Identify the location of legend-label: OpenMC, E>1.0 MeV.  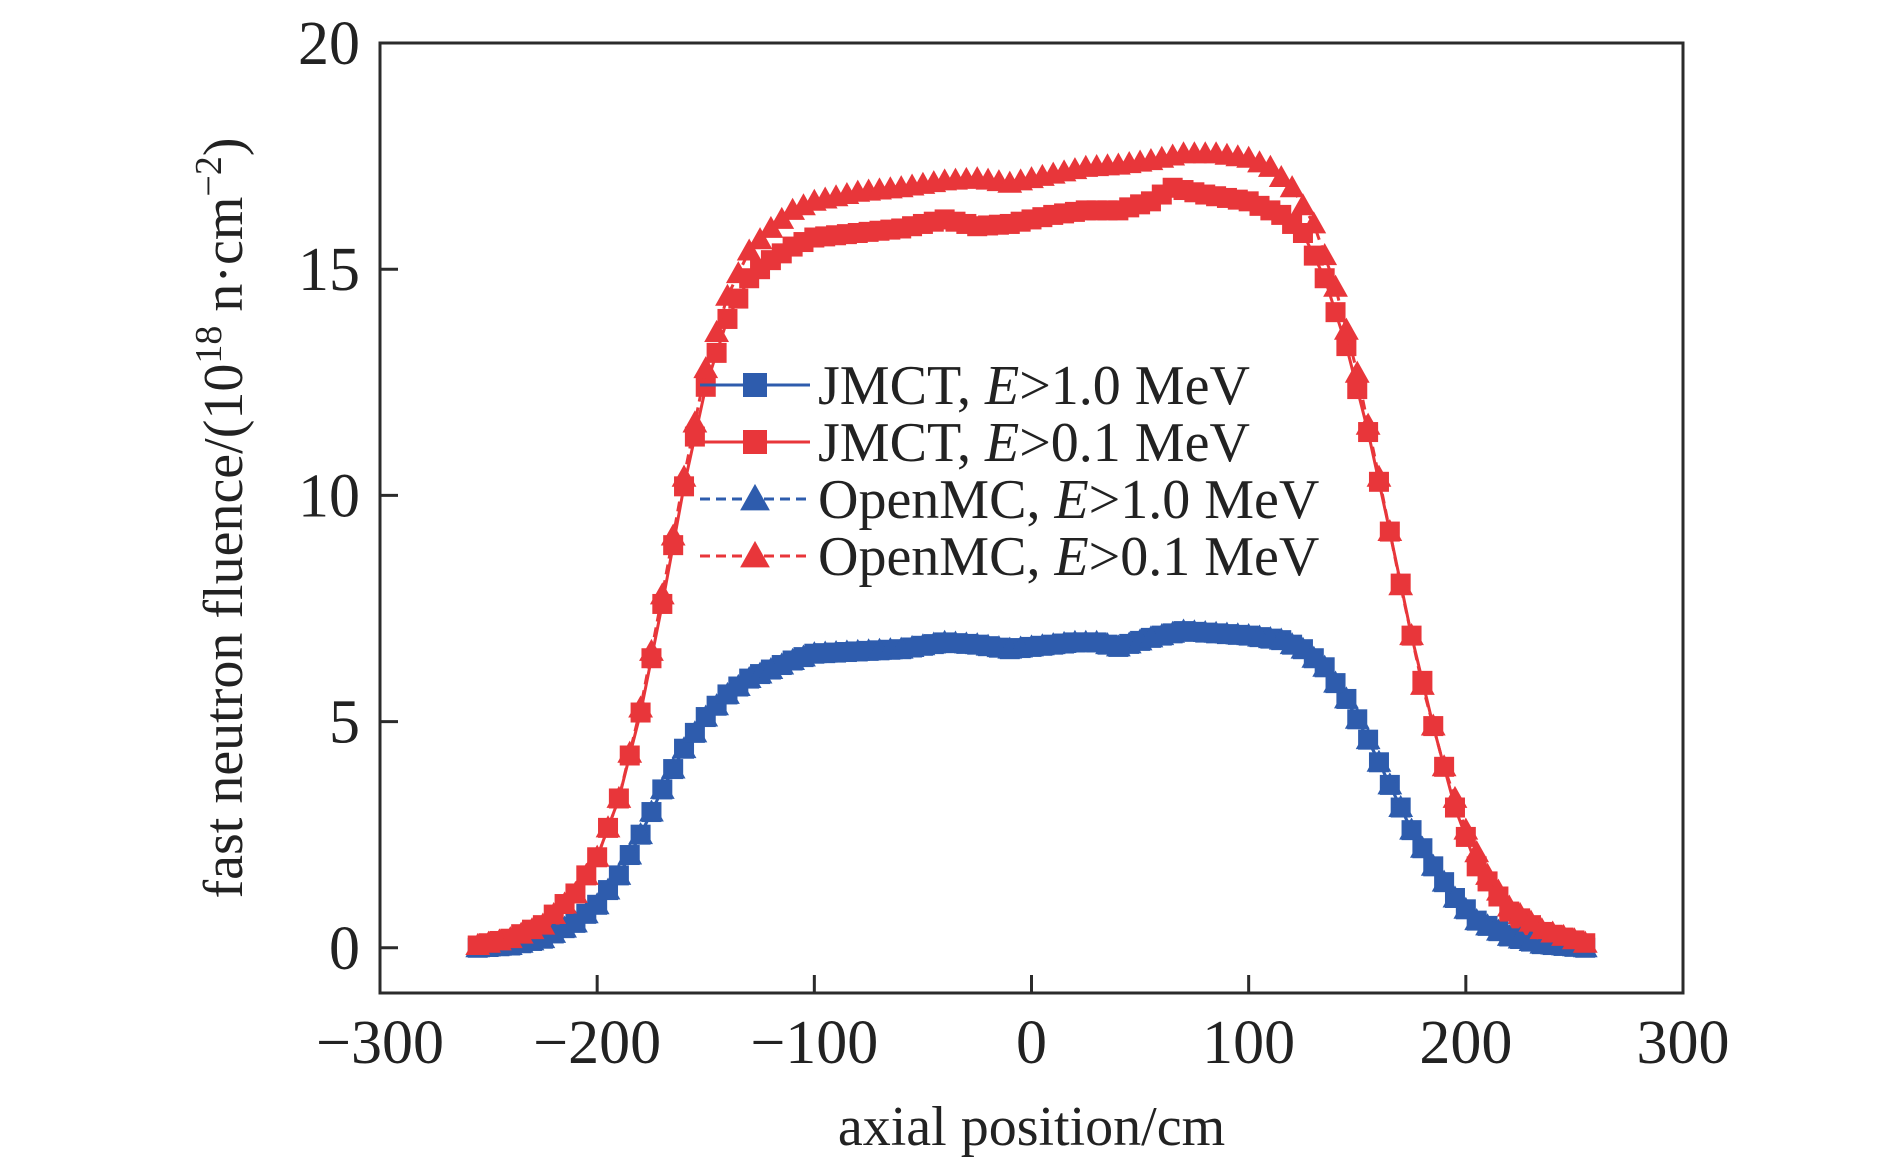
(1068, 500).